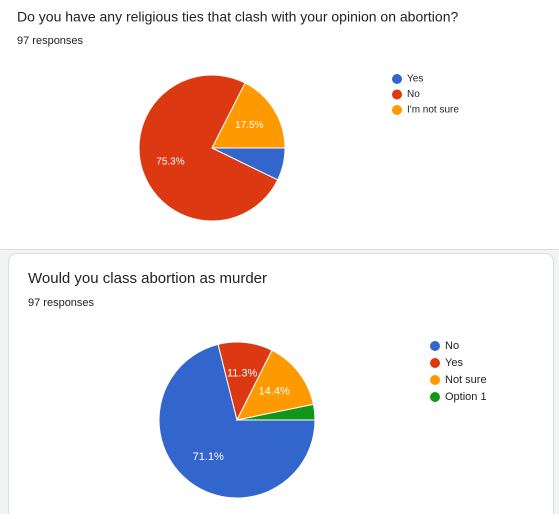 This screenshot has width=559, height=519. I want to click on slice-label: 11.3%, so click(242, 373).